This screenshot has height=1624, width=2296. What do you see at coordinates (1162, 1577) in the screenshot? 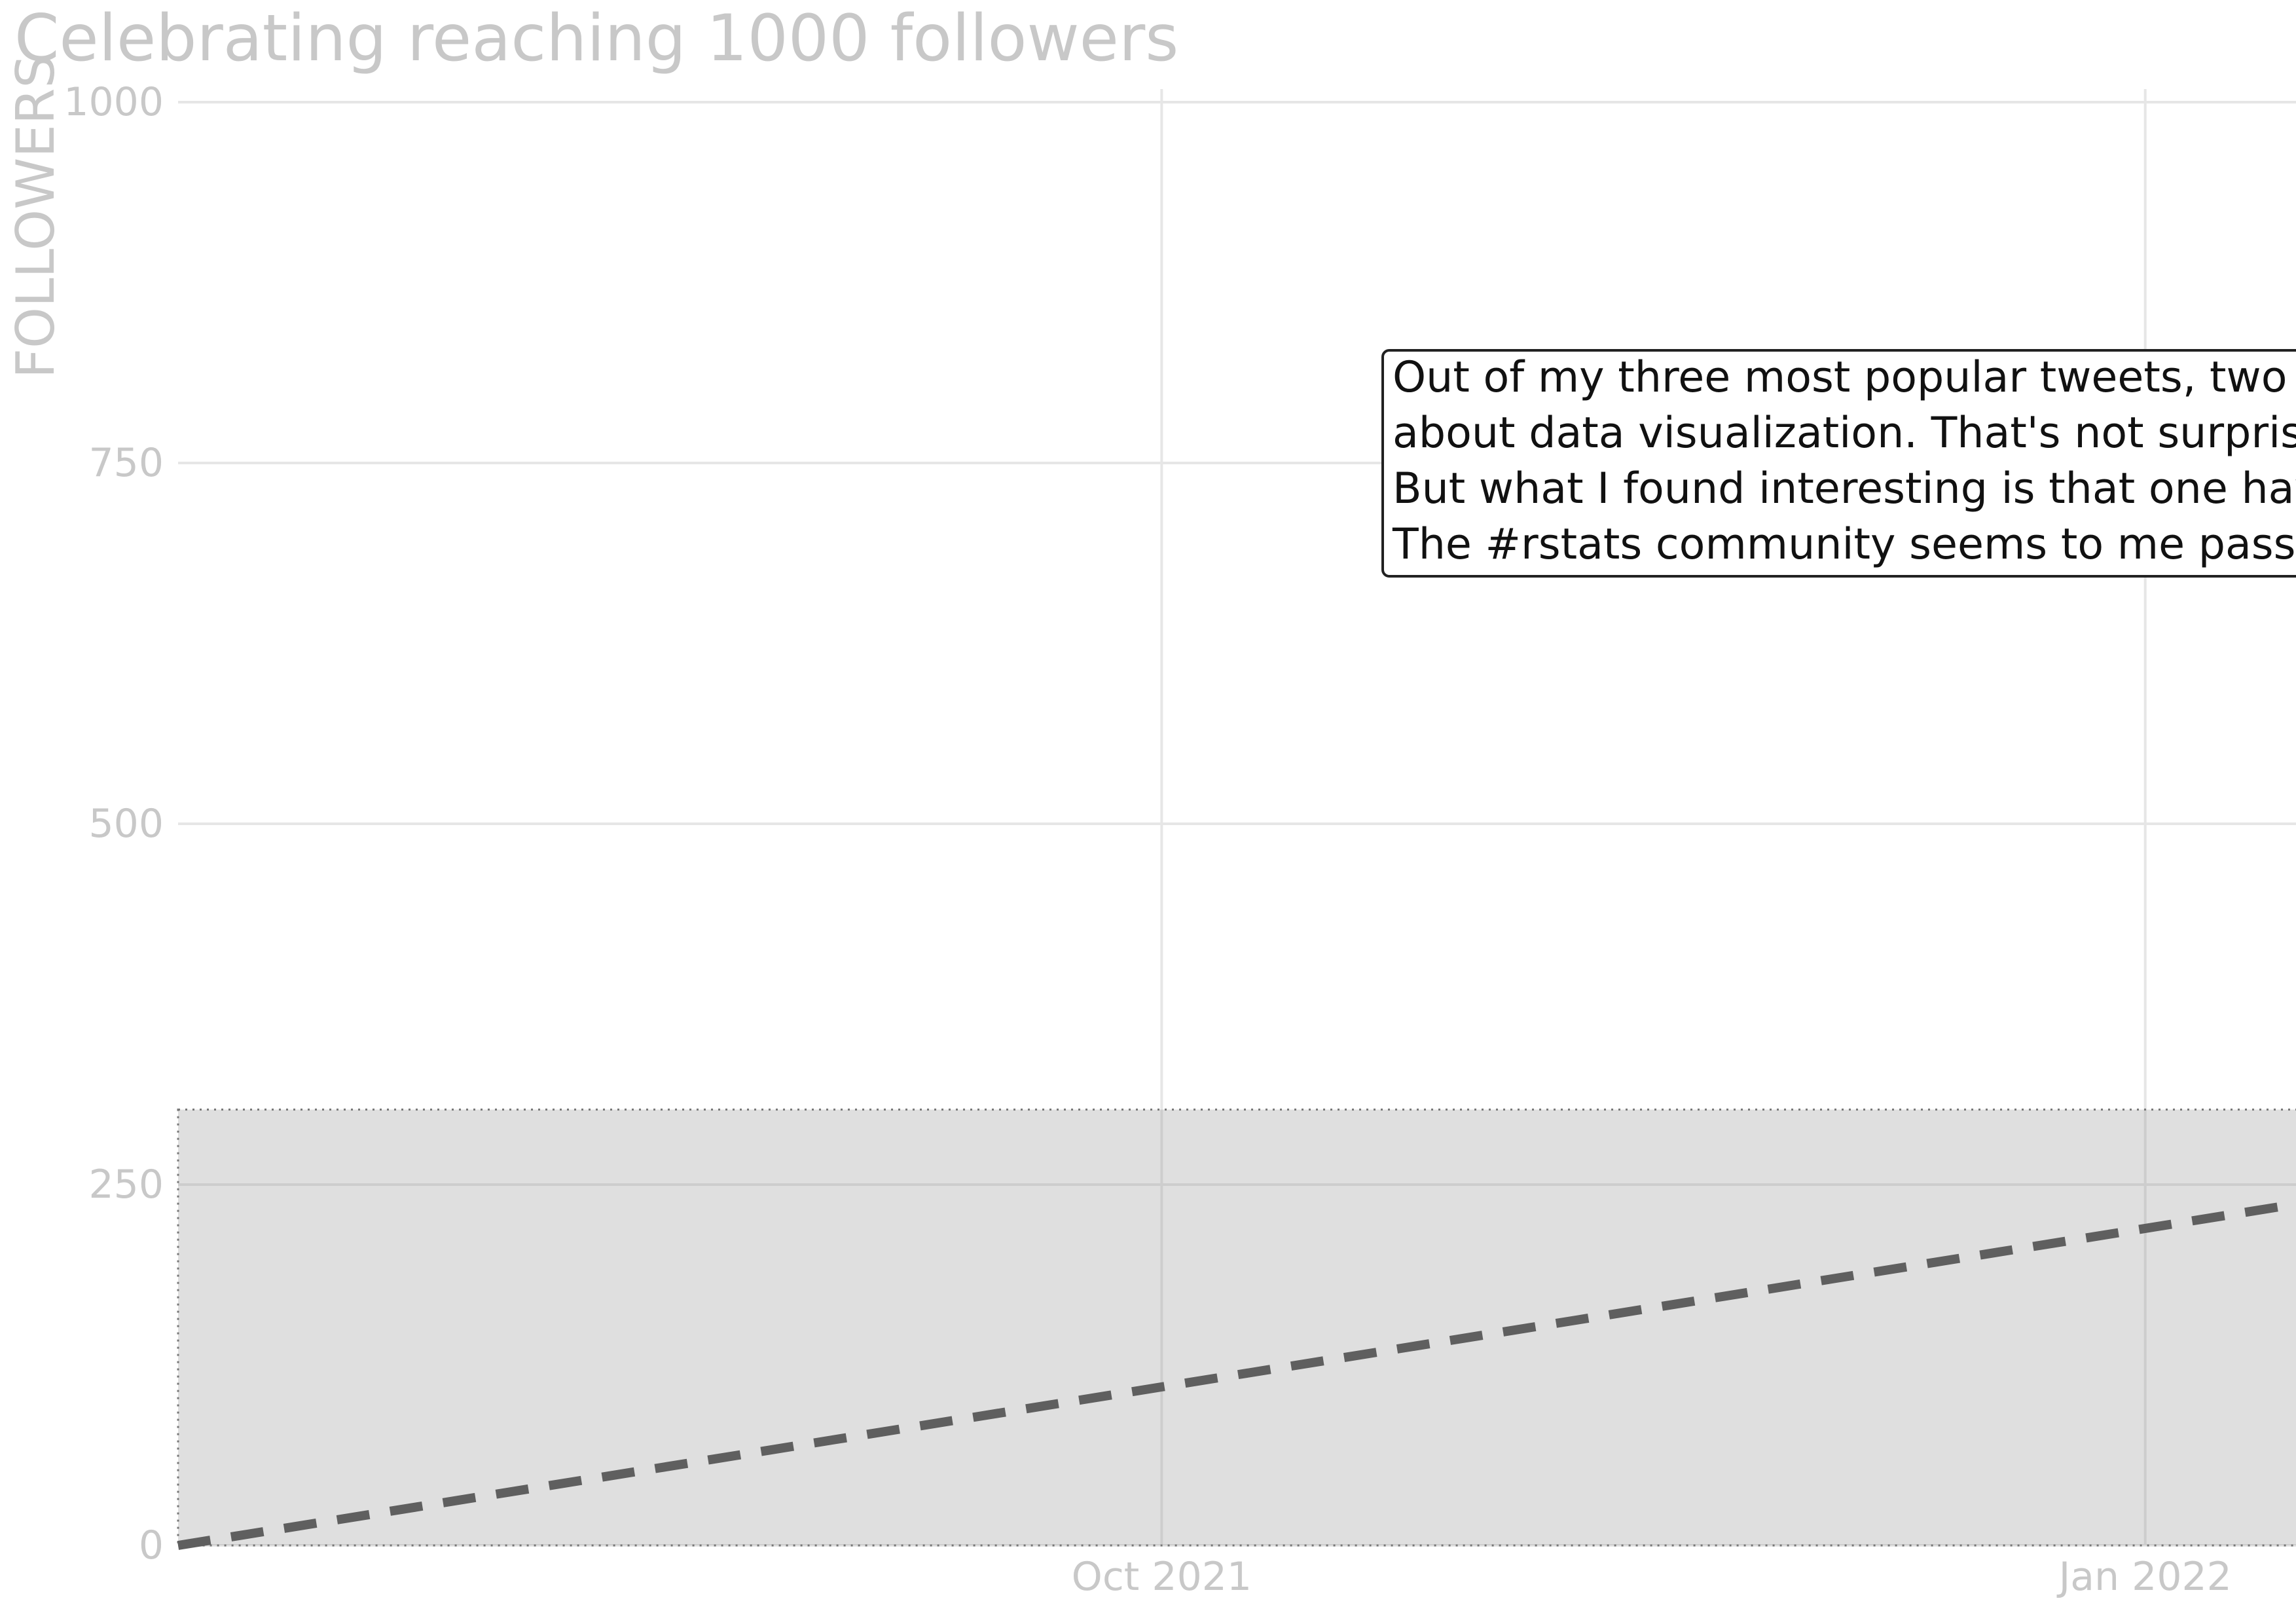
I see `x-tick-label: Oct 2021` at bounding box center [1162, 1577].